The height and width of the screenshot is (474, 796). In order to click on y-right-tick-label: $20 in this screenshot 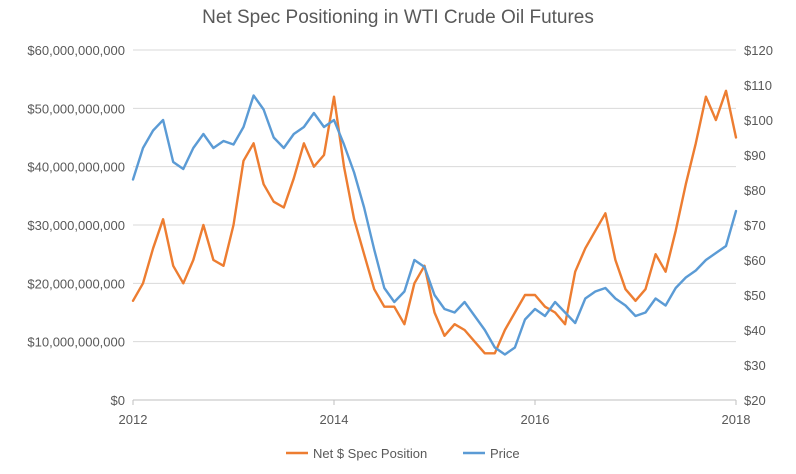, I will do `click(755, 400)`.